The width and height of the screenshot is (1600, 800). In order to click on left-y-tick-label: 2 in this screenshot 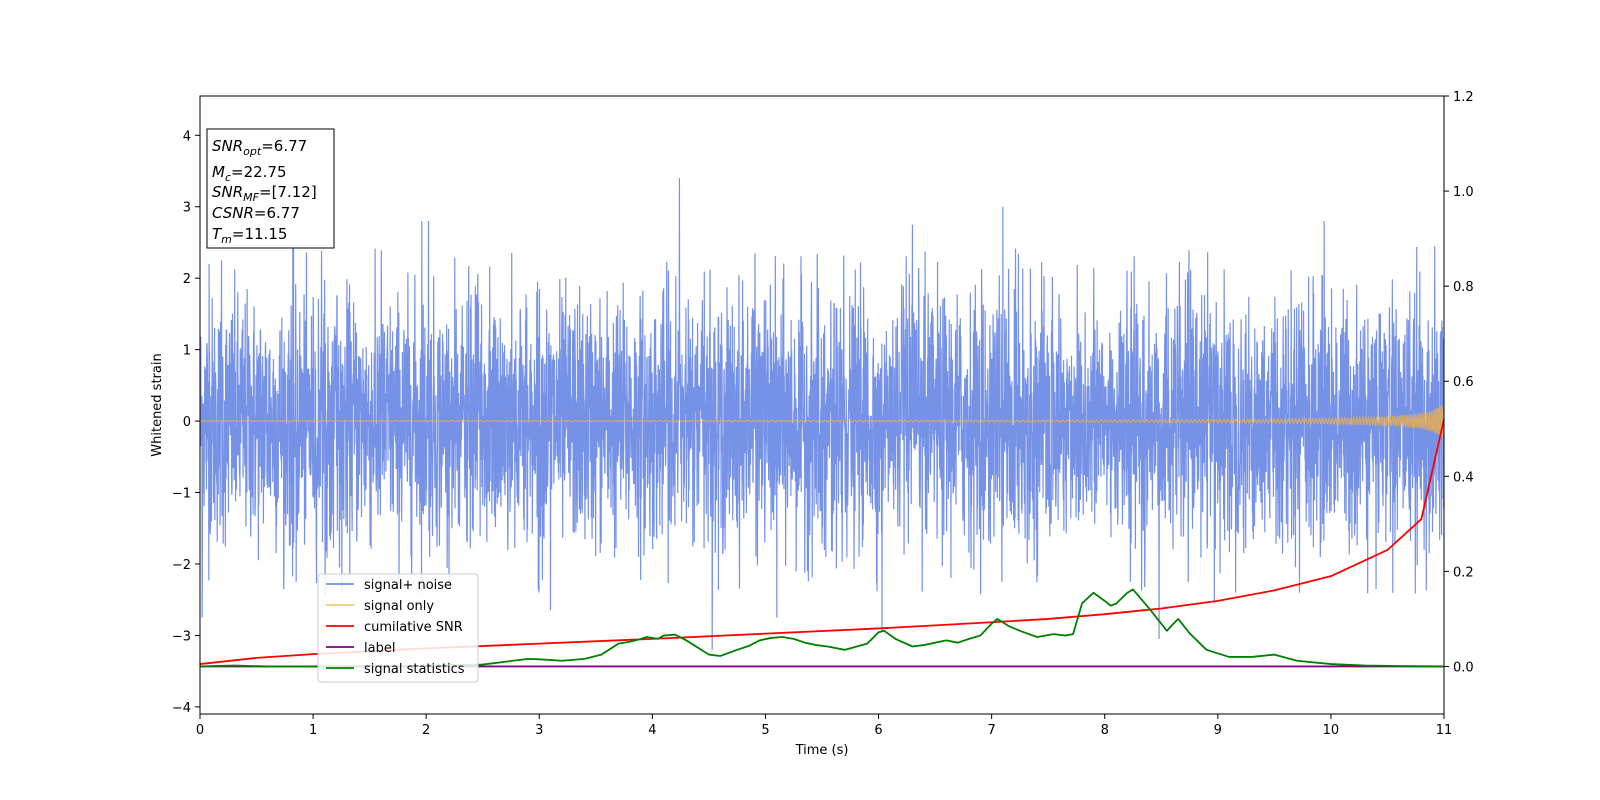, I will do `click(187, 279)`.